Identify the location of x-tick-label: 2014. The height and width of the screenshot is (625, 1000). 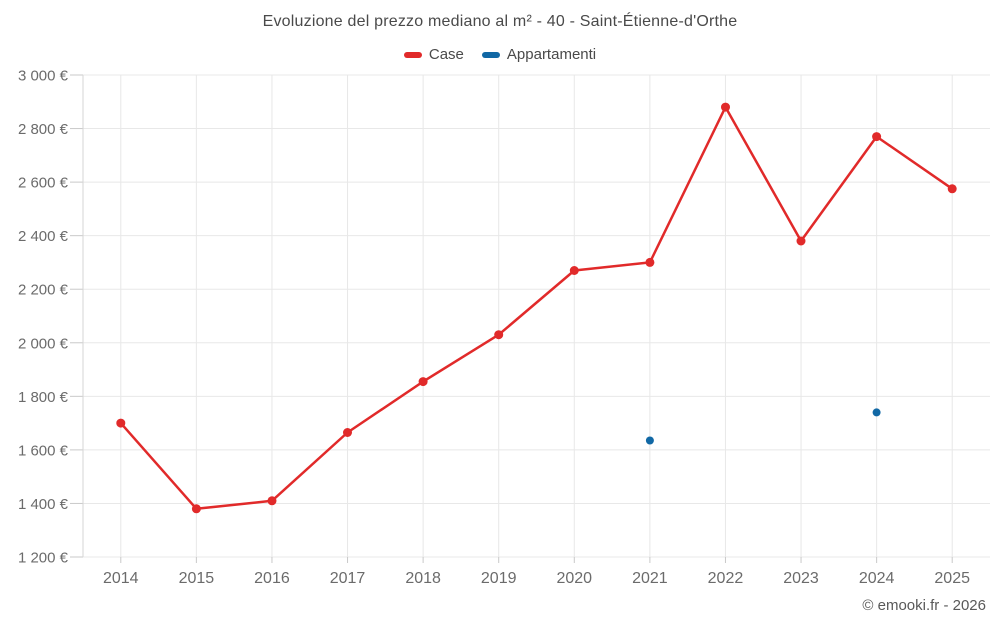
(121, 578).